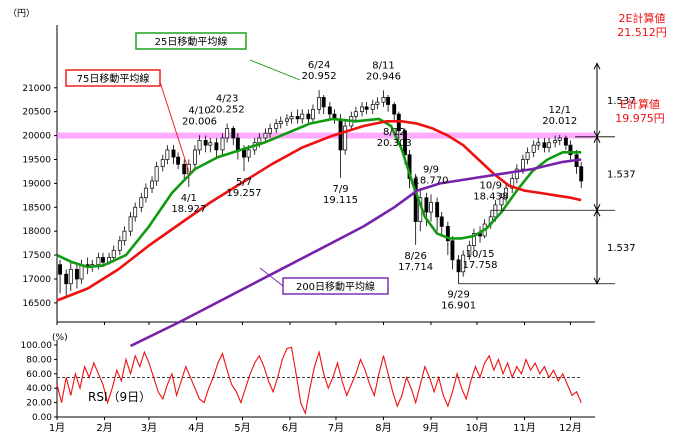 The width and height of the screenshot is (680, 437). I want to click on price-y-tick-label: 18500, so click(36, 208).